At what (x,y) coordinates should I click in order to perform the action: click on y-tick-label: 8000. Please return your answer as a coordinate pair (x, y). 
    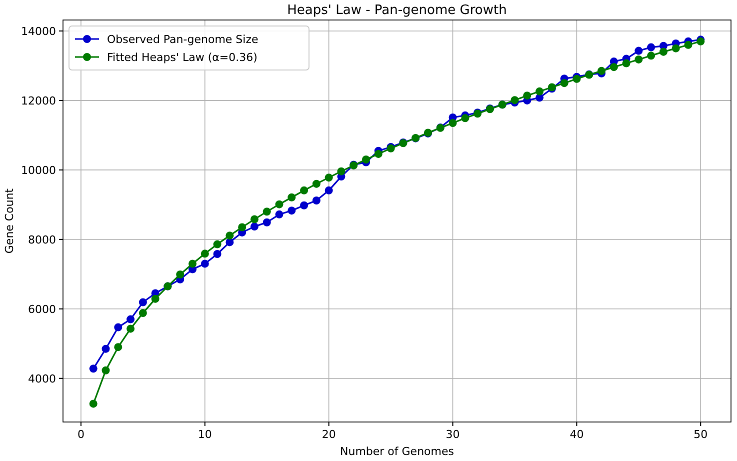
    Looking at the image, I should click on (42, 239).